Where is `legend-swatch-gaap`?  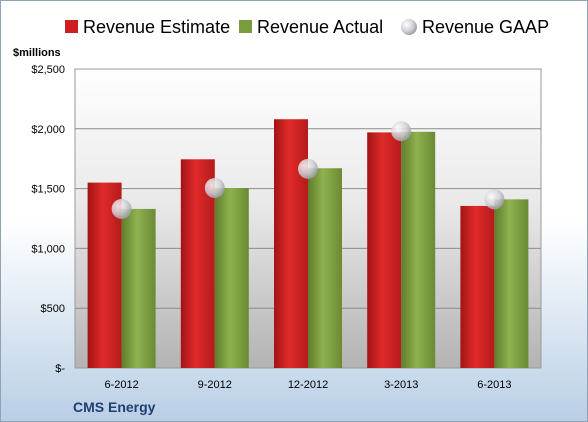 legend-swatch-gaap is located at coordinates (409, 27).